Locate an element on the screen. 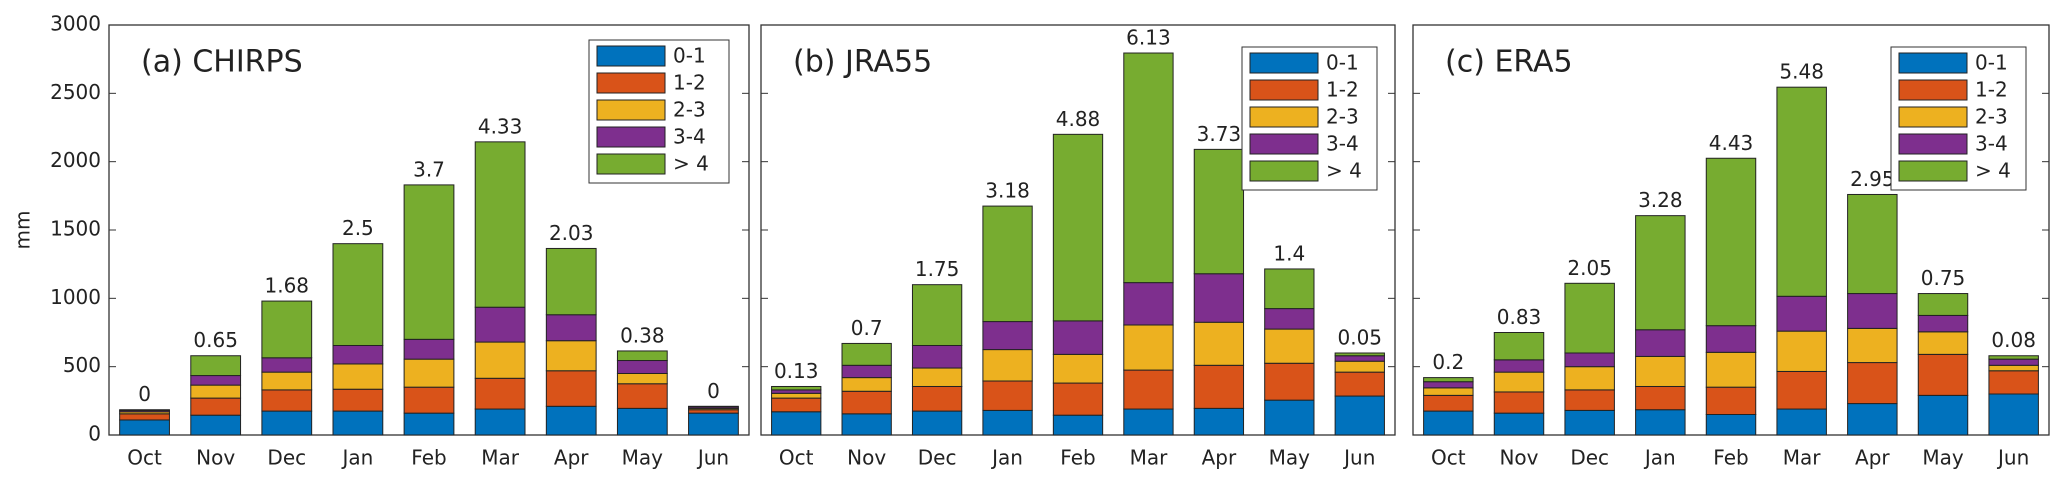 Image resolution: width=2067 pixels, height=493 pixels. y-tick-label: 1000 is located at coordinates (75, 297).